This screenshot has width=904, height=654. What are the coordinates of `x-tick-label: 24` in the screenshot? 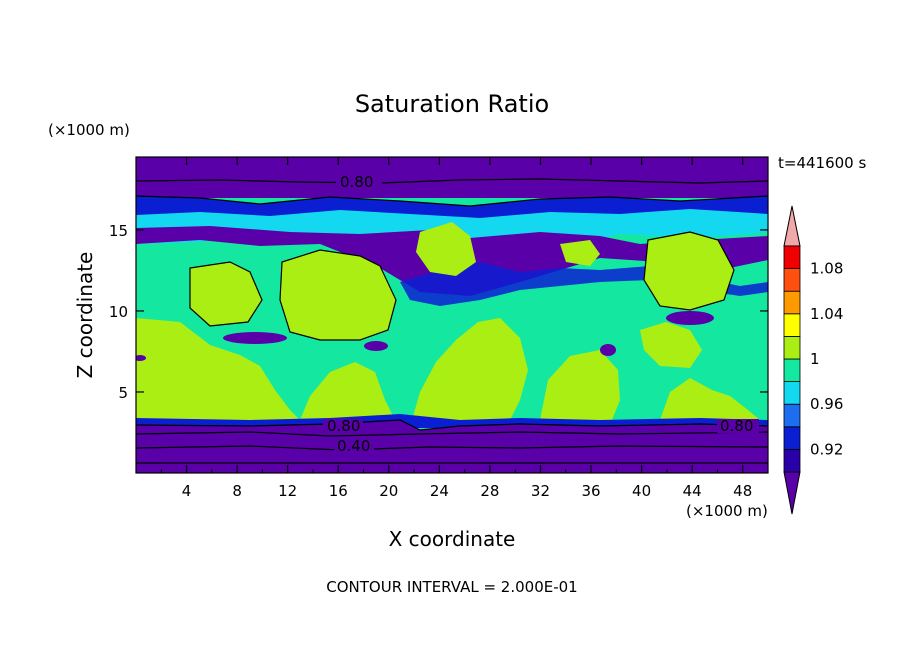 It's located at (439, 491).